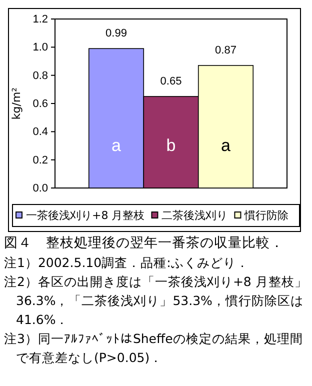 The width and height of the screenshot is (312, 386). What do you see at coordinates (127, 263) in the screenshot?
I see `text: 注1）2002.5.10調査．品種:ふくみどり．` at bounding box center [127, 263].